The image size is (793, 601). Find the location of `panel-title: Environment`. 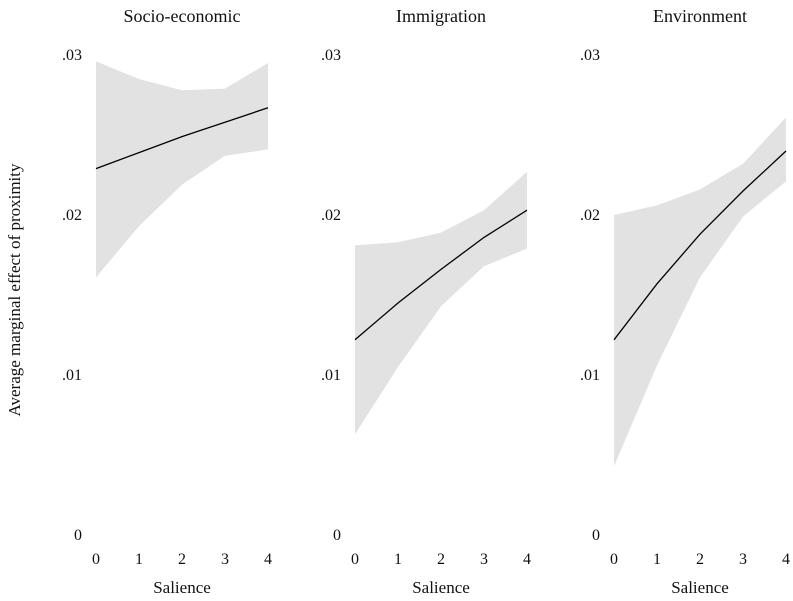

panel-title: Environment is located at coordinates (700, 16).